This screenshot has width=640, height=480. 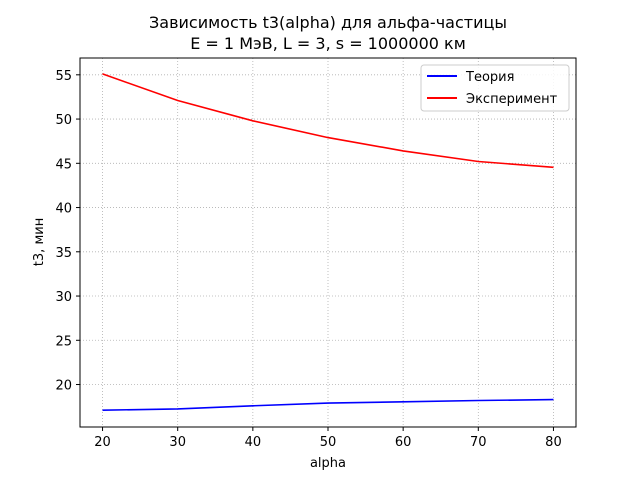 What do you see at coordinates (102, 442) in the screenshot?
I see `x-tick-label: 20` at bounding box center [102, 442].